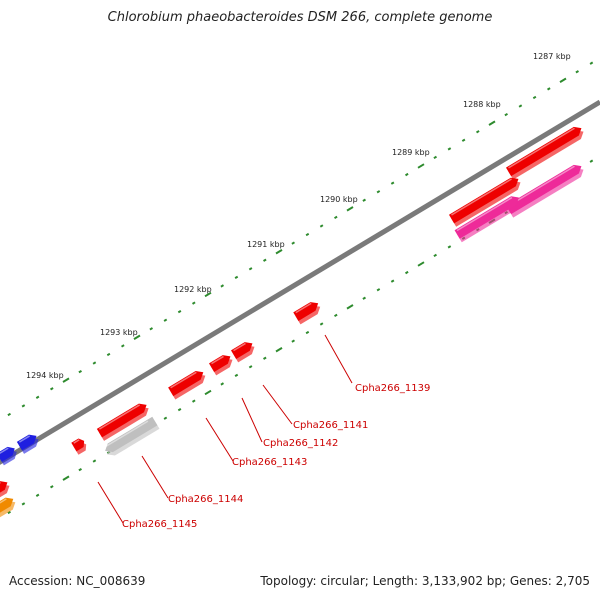 This screenshot has height=600, width=600. I want to click on gene-blue-body, so click(26, 442).